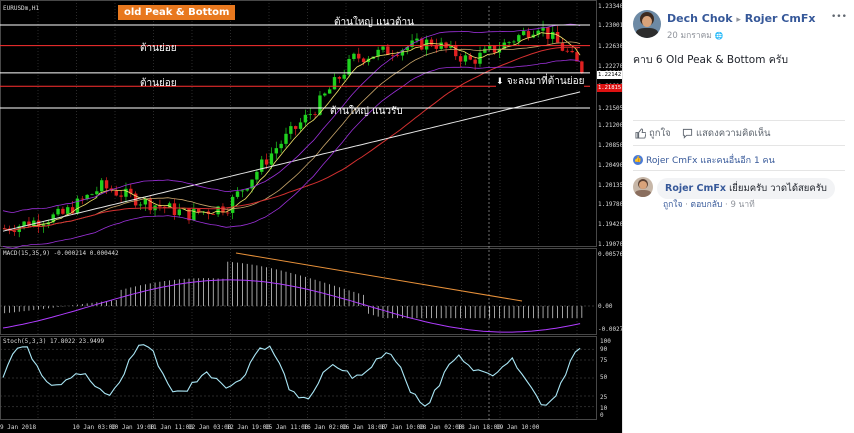 This screenshot has height=433, width=854. I want to click on price-axis-label: 1.19420, so click(610, 225).